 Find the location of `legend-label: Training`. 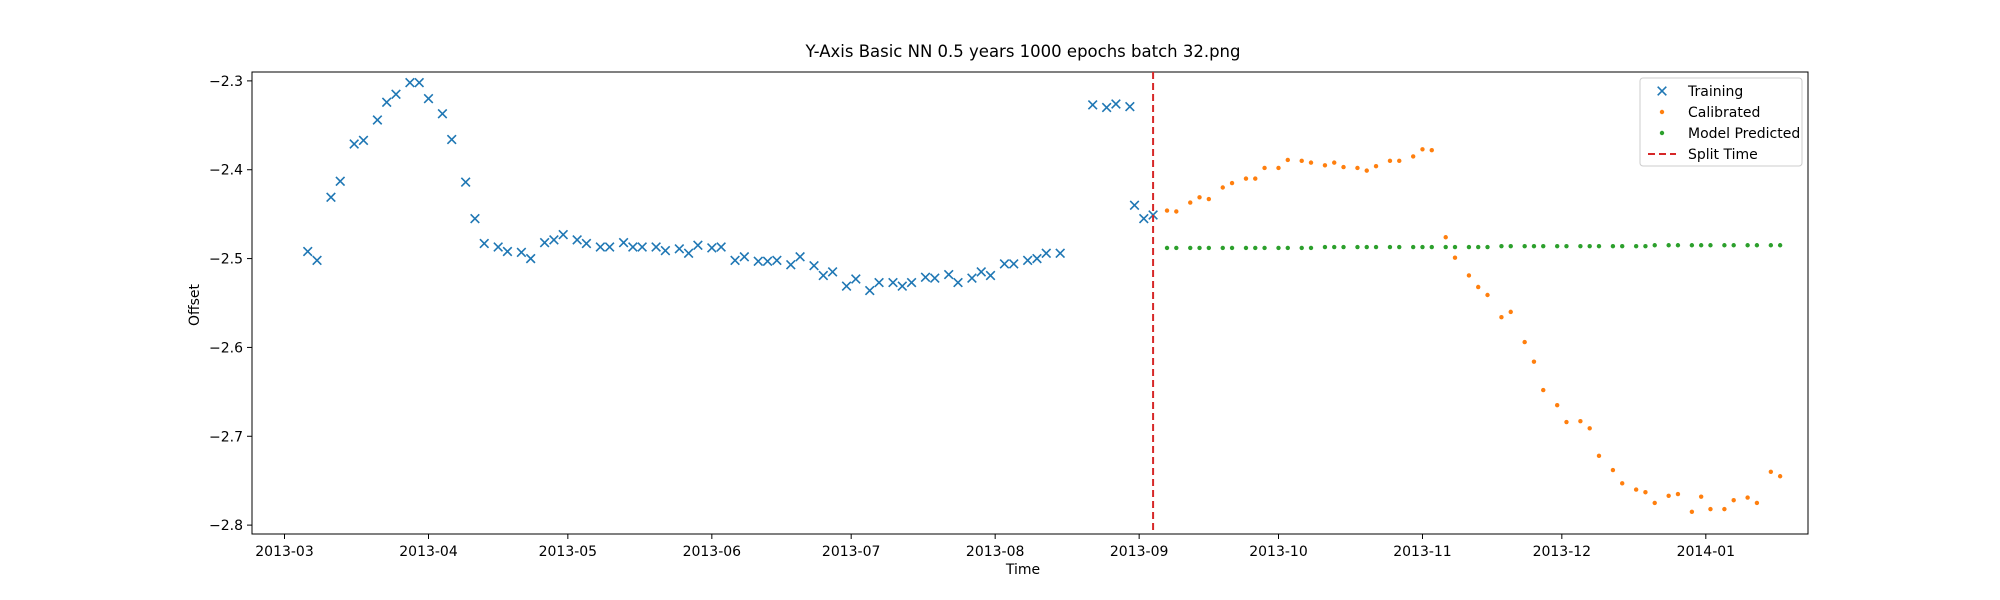

legend-label: Training is located at coordinates (1715, 92).